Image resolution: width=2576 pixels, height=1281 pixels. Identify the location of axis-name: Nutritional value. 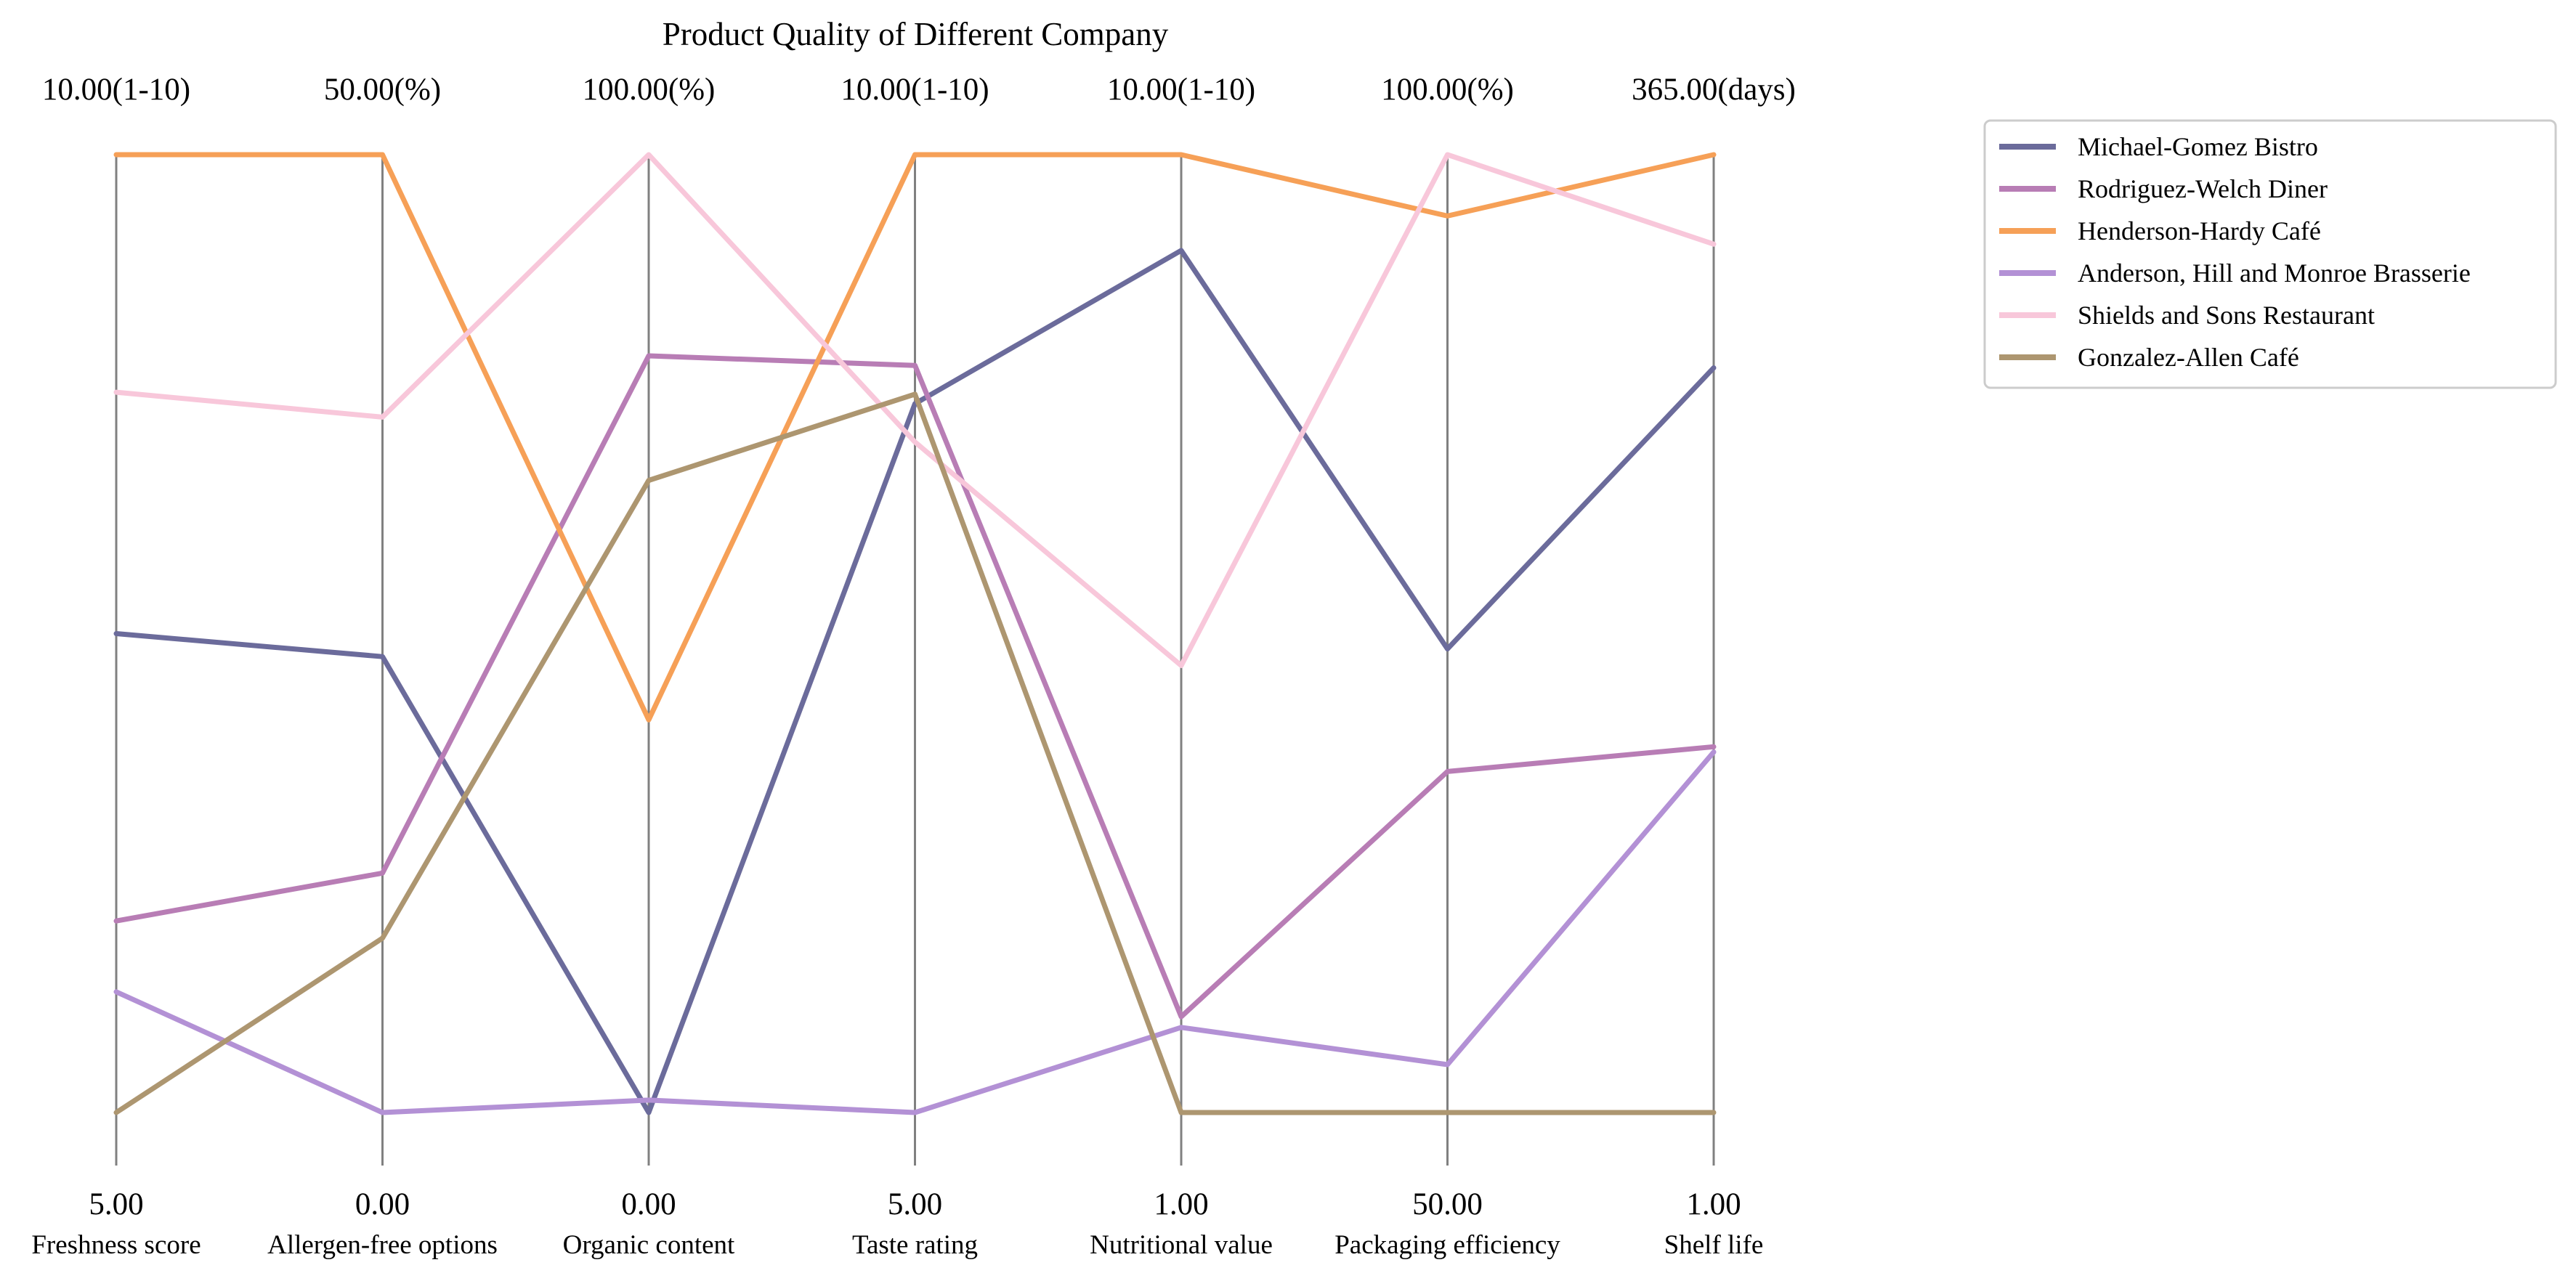
(1181, 1245).